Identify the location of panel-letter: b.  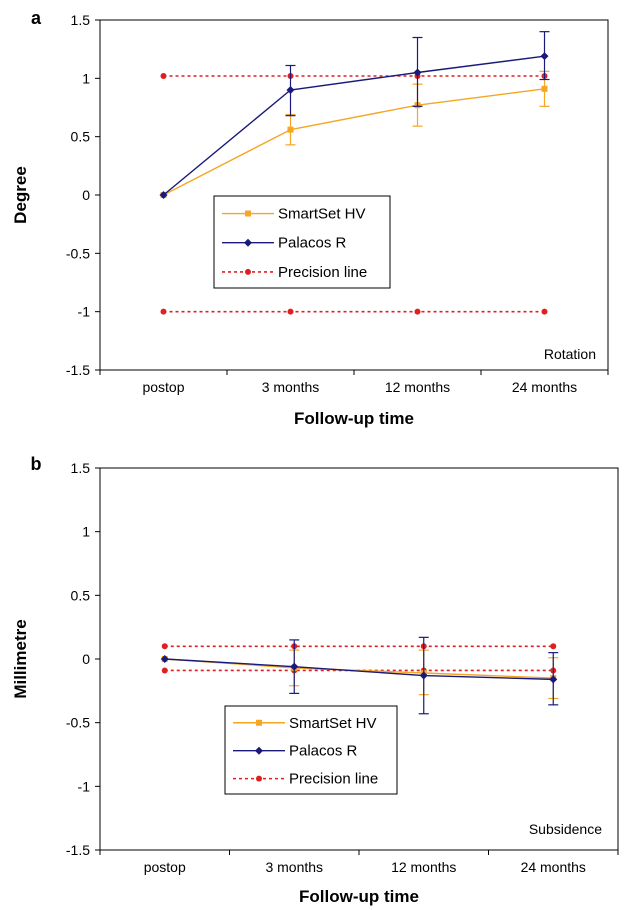
(36, 464).